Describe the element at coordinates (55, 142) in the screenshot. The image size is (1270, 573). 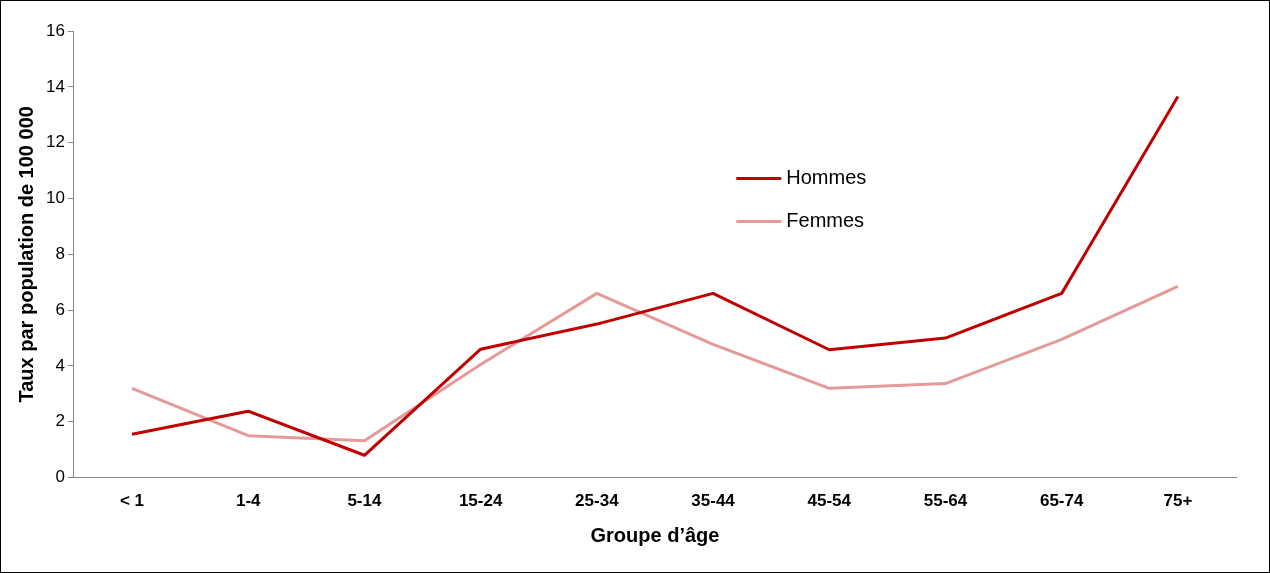
I see `y-tick-label: 12` at that location.